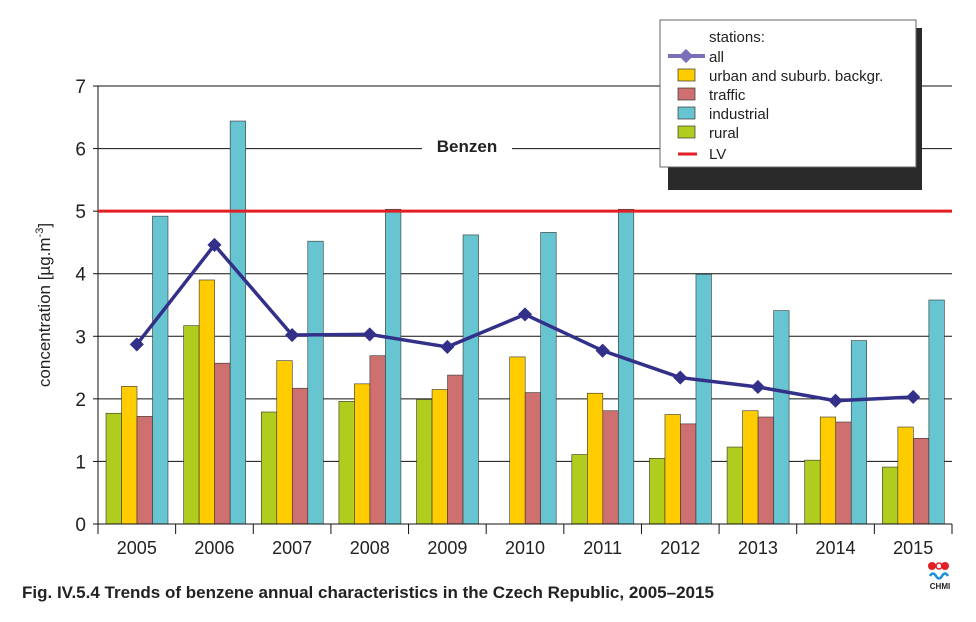 This screenshot has width=976, height=622. I want to click on chart-title: Benzen, so click(467, 146).